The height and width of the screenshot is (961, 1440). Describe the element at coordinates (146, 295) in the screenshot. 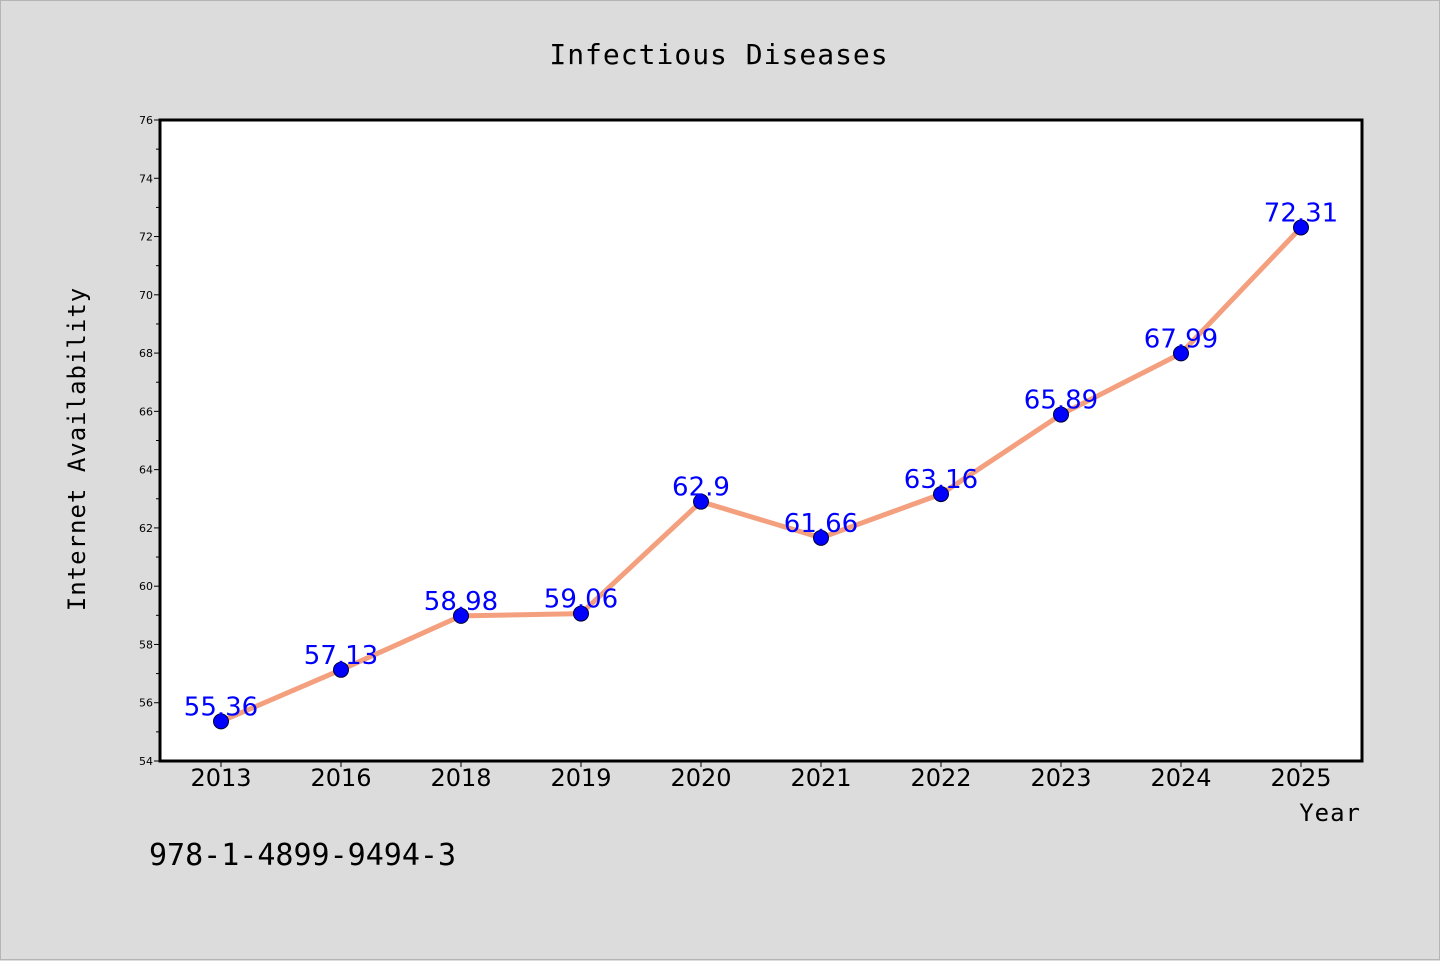

I see `y-tick-label: 70` at that location.